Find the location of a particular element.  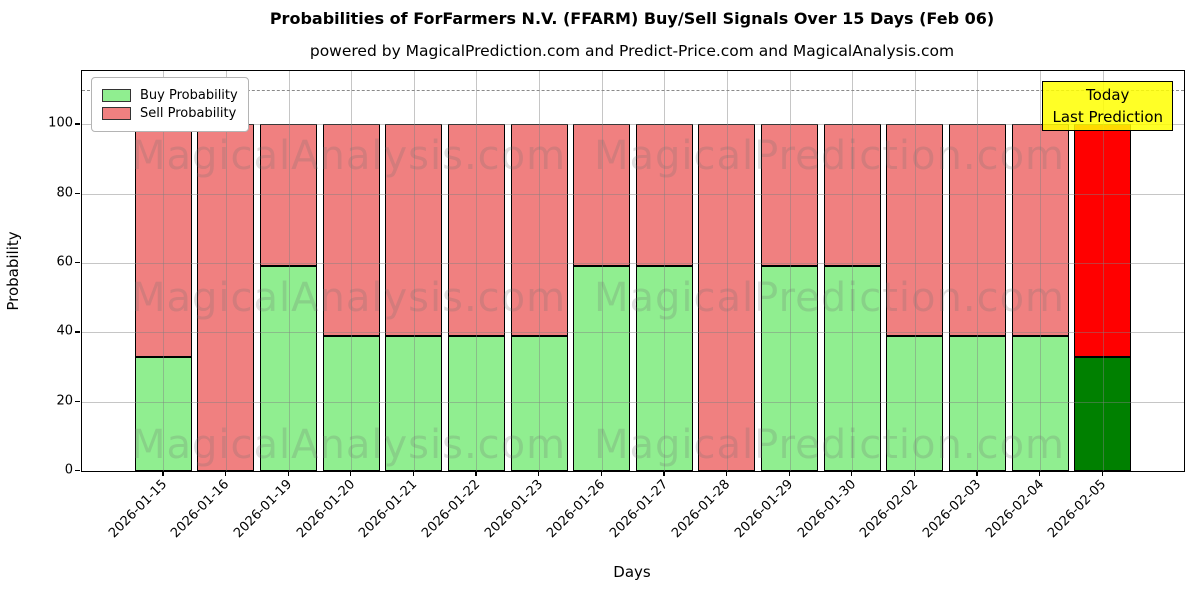

x-axis-label: Days is located at coordinates (632, 572).